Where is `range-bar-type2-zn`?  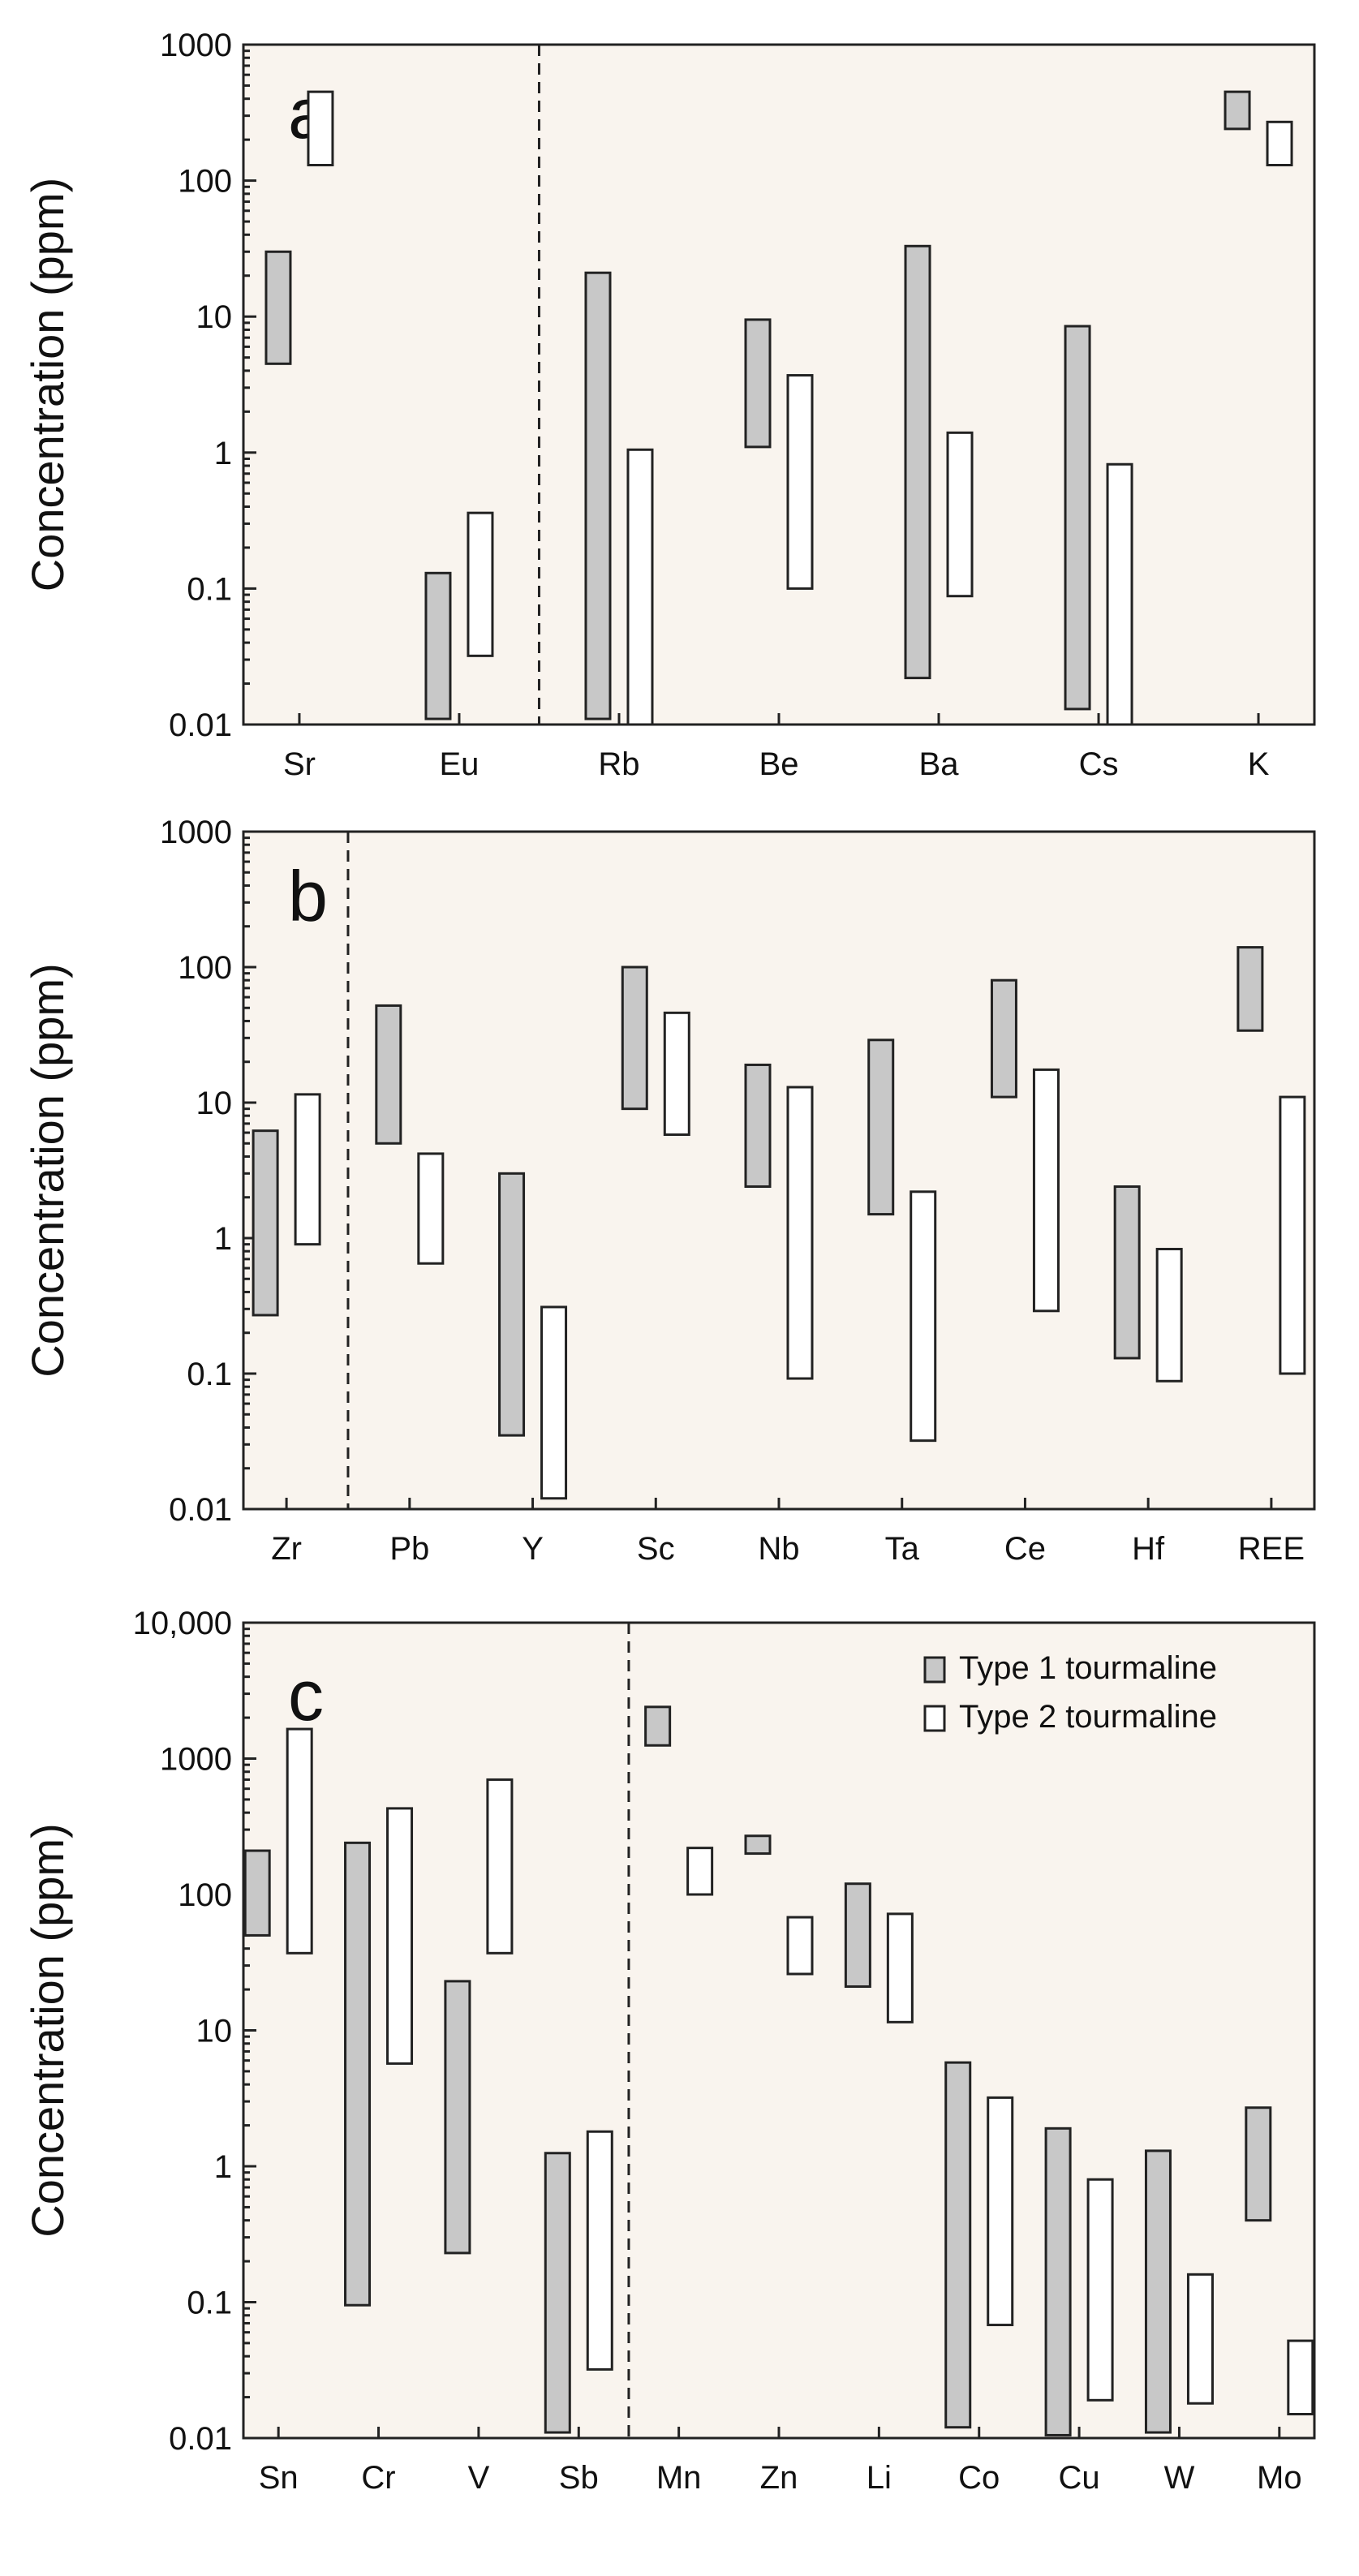 range-bar-type2-zn is located at coordinates (800, 1946).